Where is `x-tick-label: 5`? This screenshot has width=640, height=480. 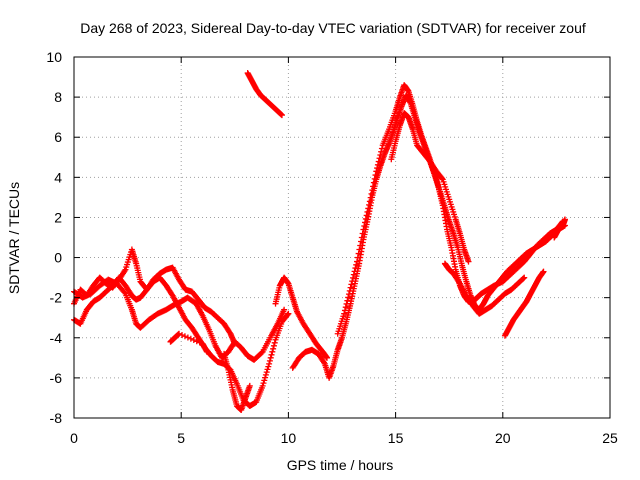
x-tick-label: 5 is located at coordinates (181, 438).